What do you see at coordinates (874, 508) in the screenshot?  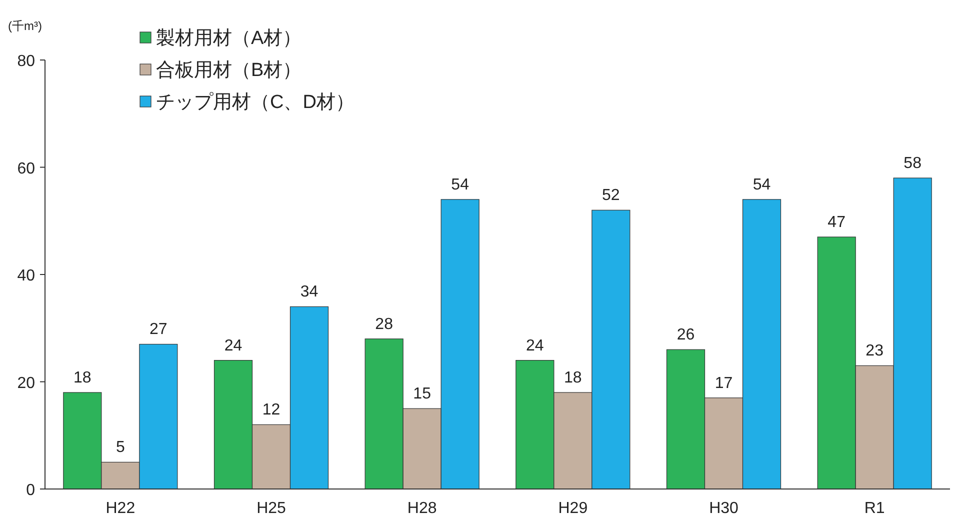 I see `x-tick-label: R1` at bounding box center [874, 508].